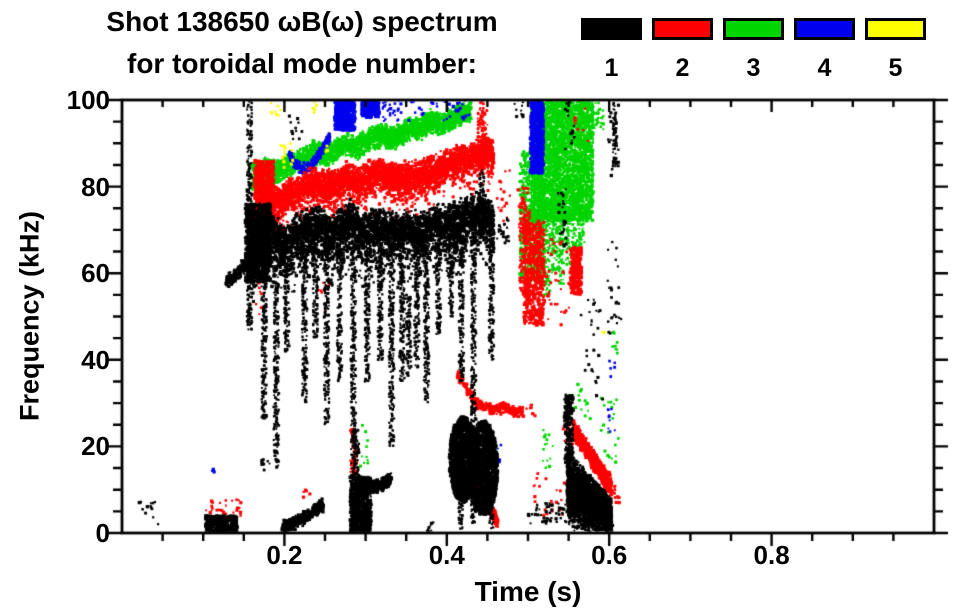 Image resolution: width=963 pixels, height=615 pixels. I want to click on x-axis-title: Time (s), so click(528, 591).